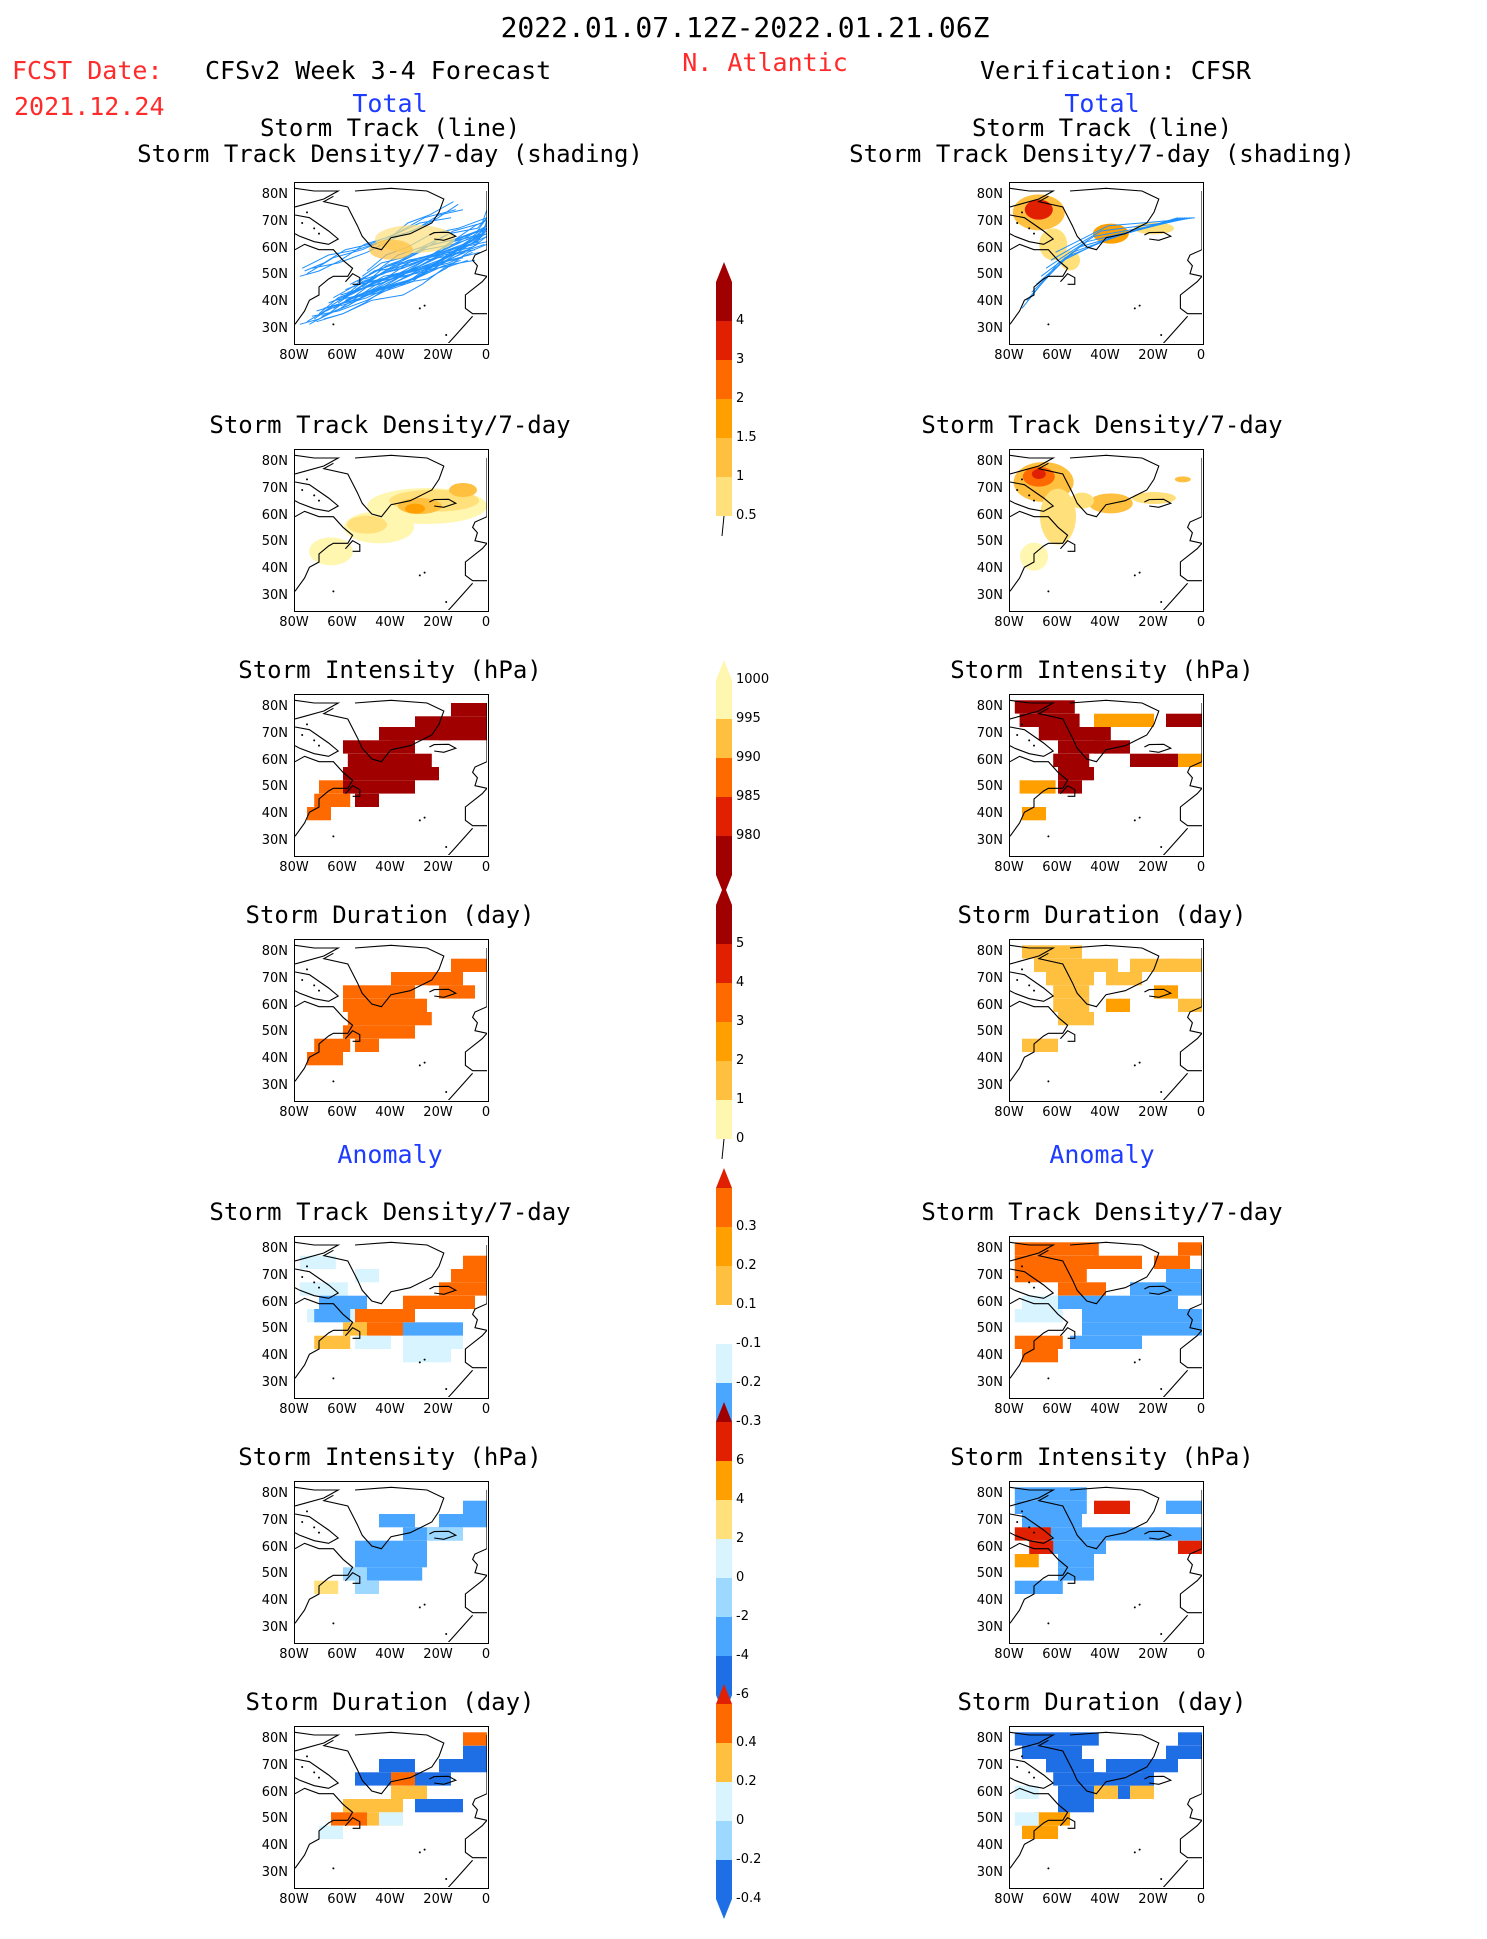 This screenshot has width=1487, height=1939. What do you see at coordinates (740, 1499) in the screenshot?
I see `colorbar-tick-label: 4` at bounding box center [740, 1499].